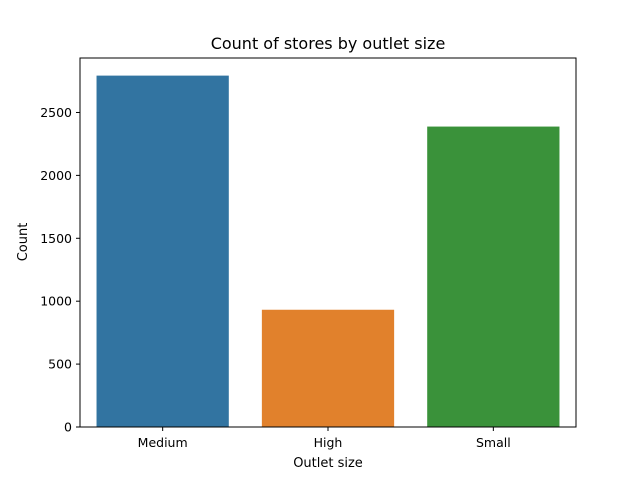 The width and height of the screenshot is (640, 480). I want to click on y-tick-label: 1000, so click(56, 301).